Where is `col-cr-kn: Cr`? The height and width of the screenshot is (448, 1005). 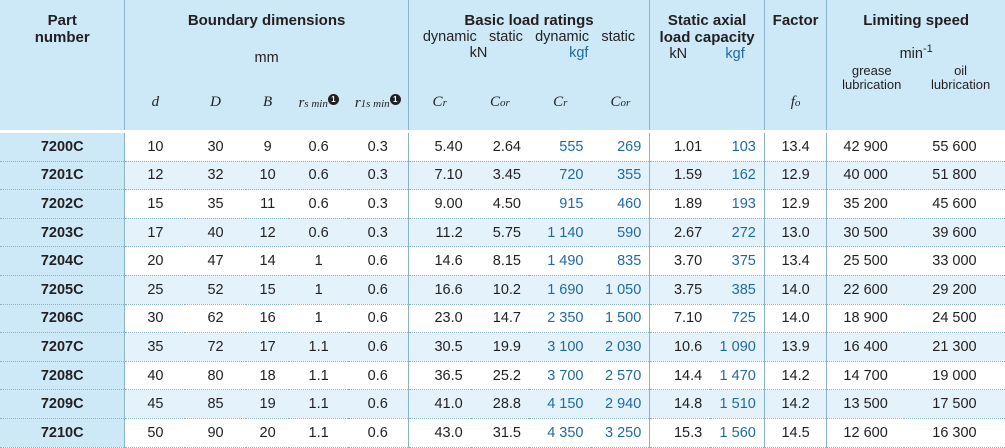 col-cr-kn: Cr is located at coordinates (439, 113).